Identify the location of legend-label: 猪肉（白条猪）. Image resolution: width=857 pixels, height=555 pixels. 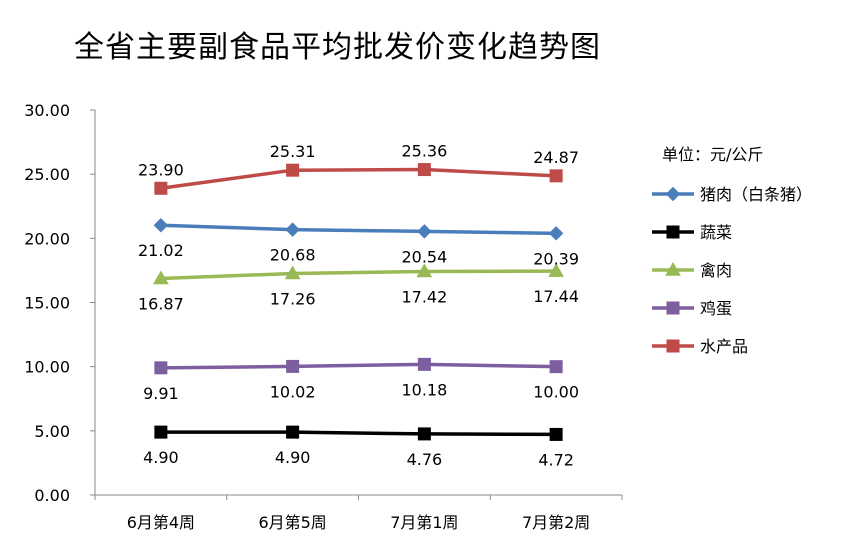
(756, 194).